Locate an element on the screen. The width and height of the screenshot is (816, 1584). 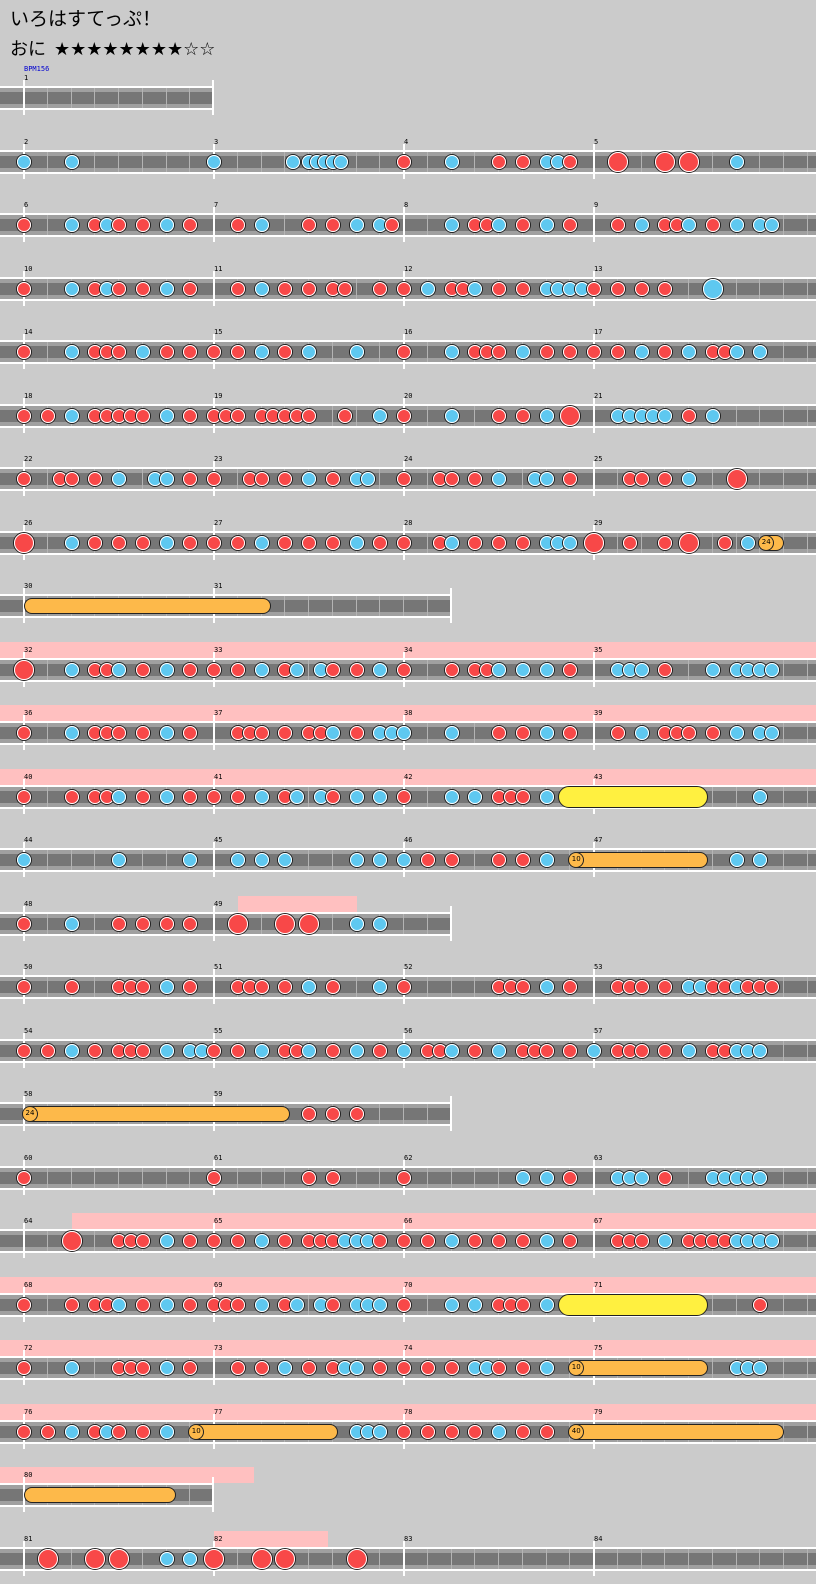
score-row: 32 33 34 35 is located at coordinates (408, 664).